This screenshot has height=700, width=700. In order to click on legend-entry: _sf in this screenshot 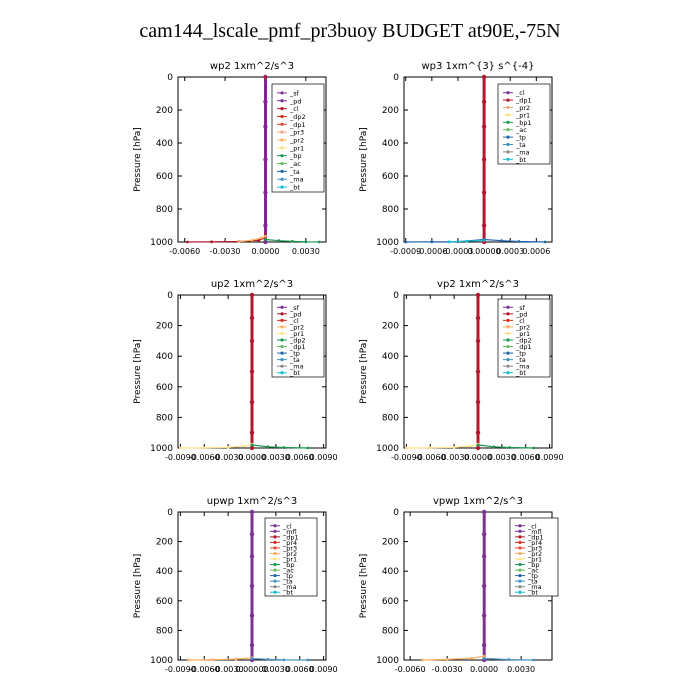, I will do `click(294, 308)`.